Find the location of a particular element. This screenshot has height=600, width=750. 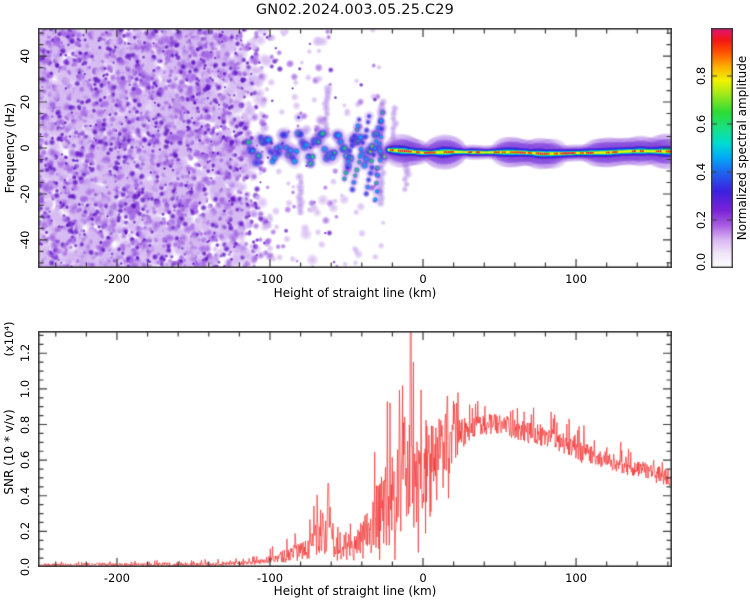

colorbar-gradient-canvas is located at coordinates (722, 148).